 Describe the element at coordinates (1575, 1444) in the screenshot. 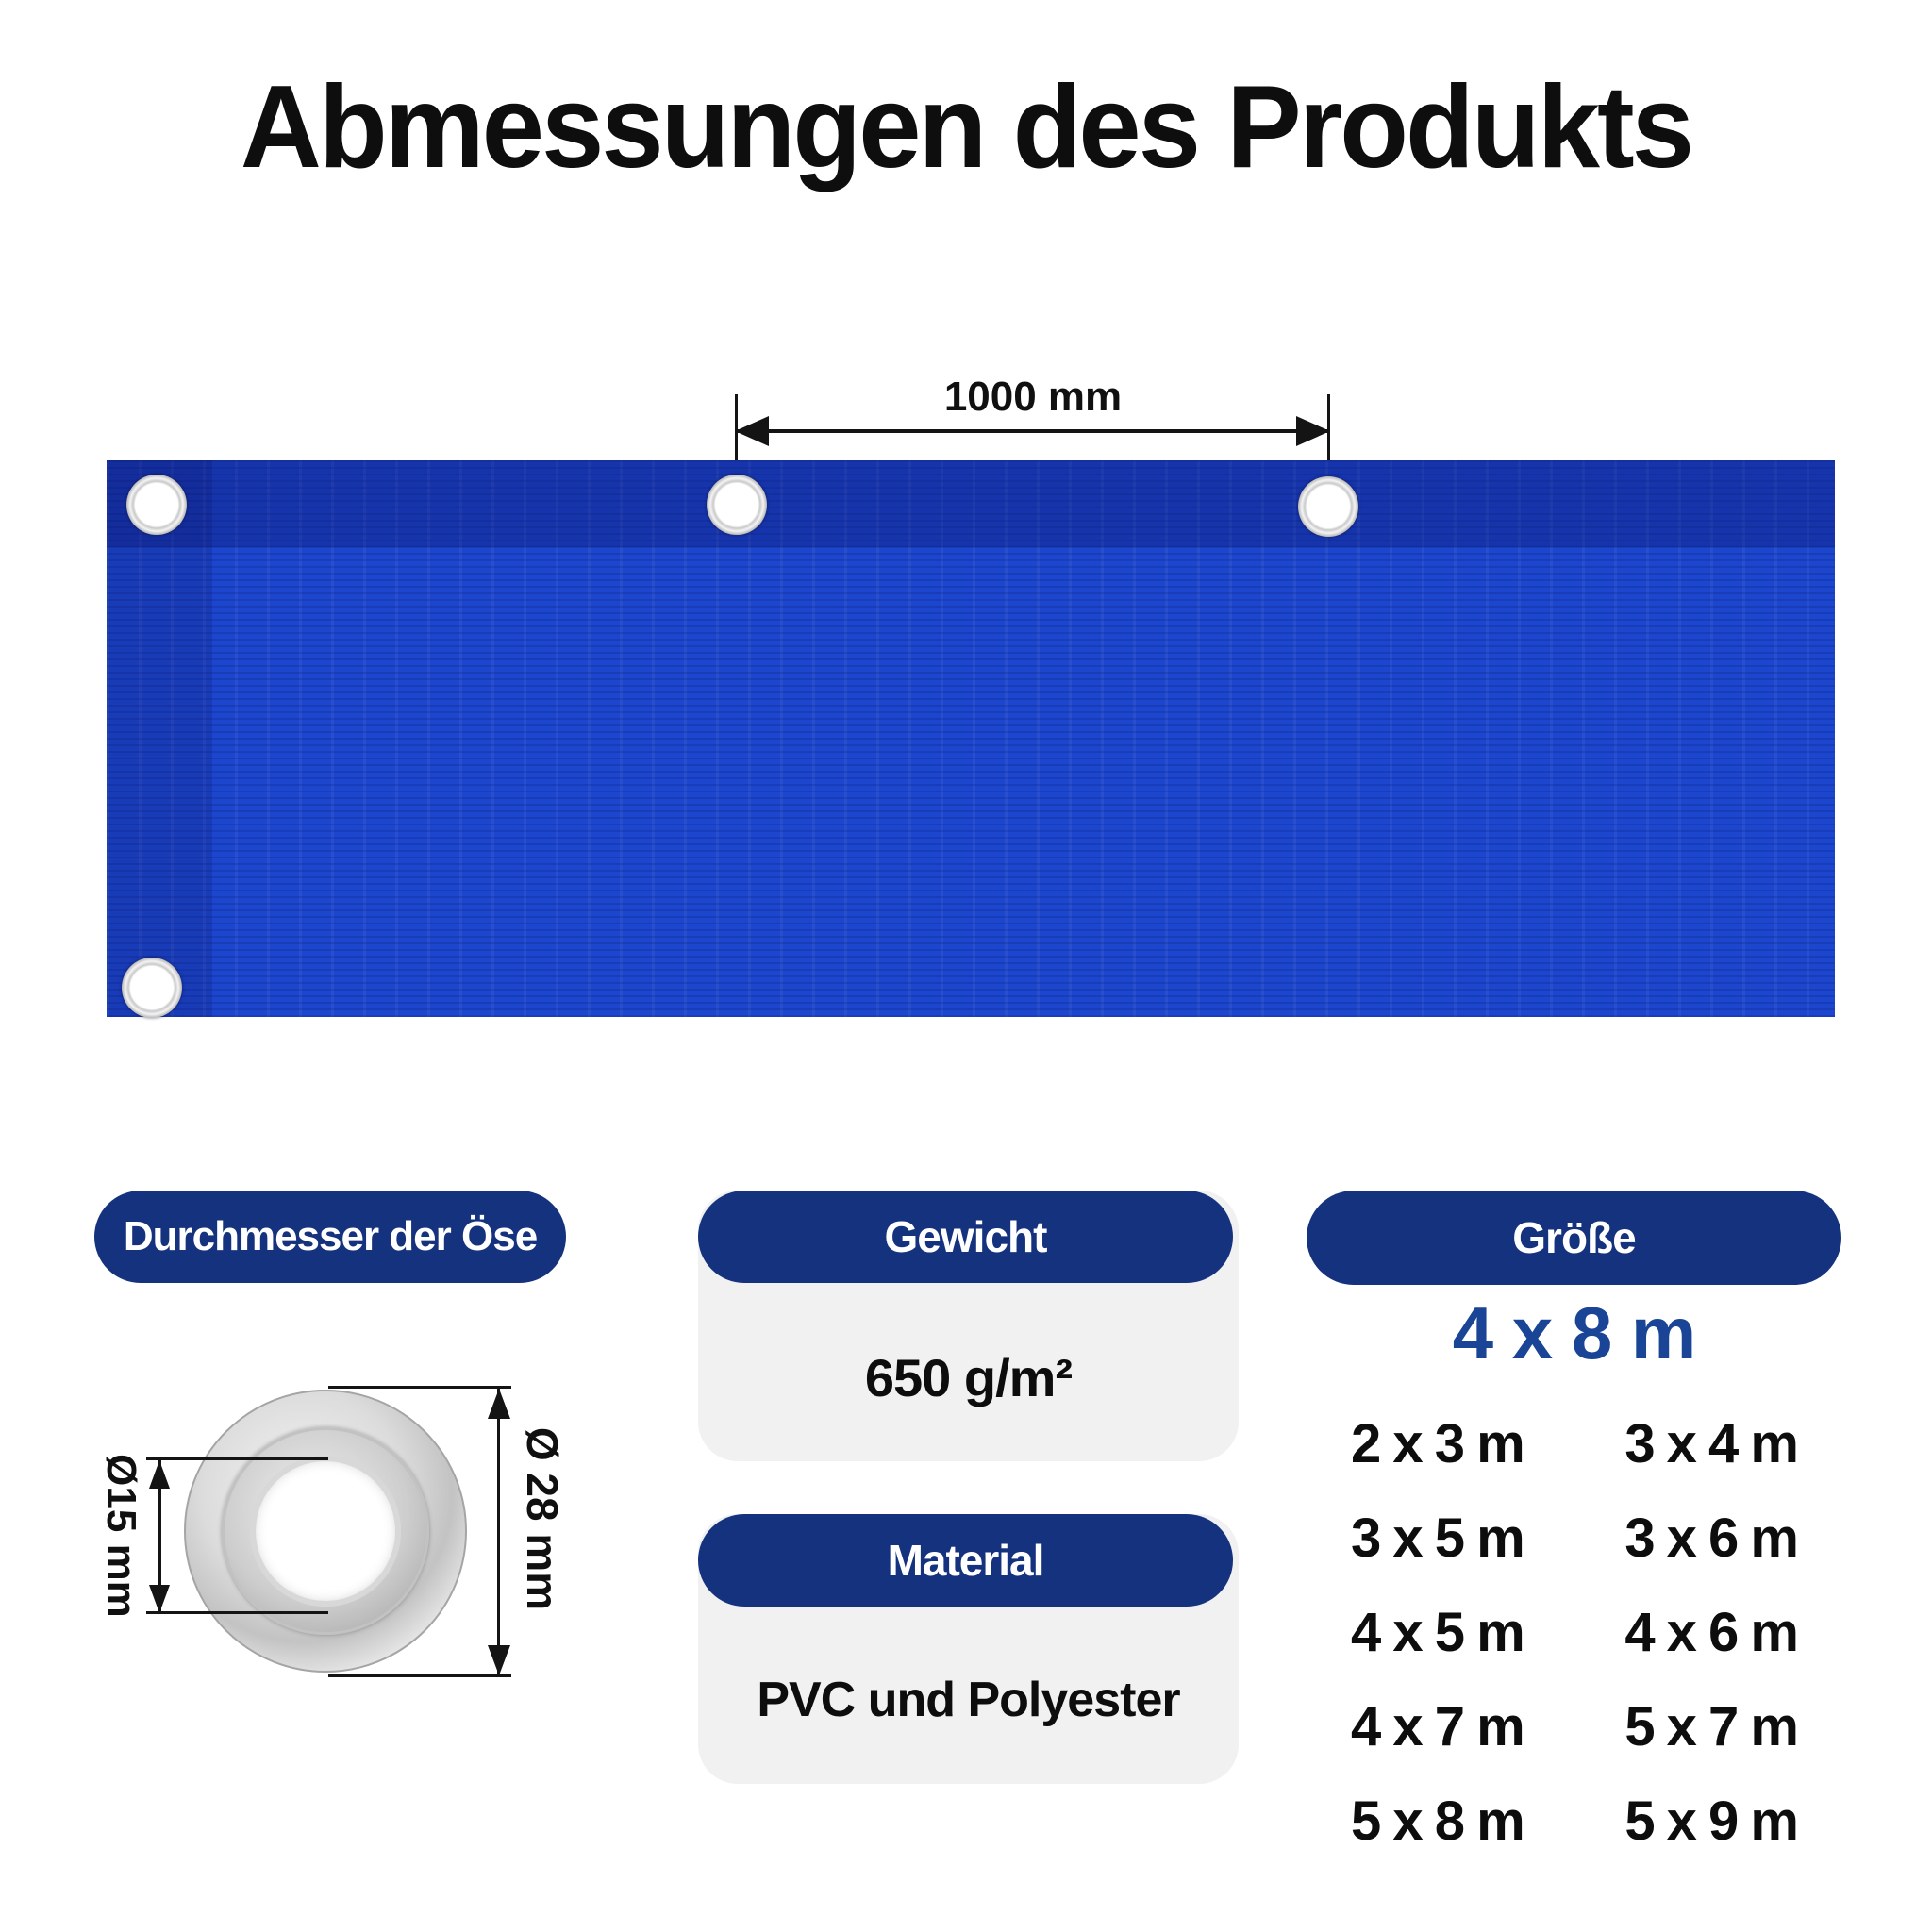

I see `size-option-row: 2 x 3 m 3 x 4 m` at that location.